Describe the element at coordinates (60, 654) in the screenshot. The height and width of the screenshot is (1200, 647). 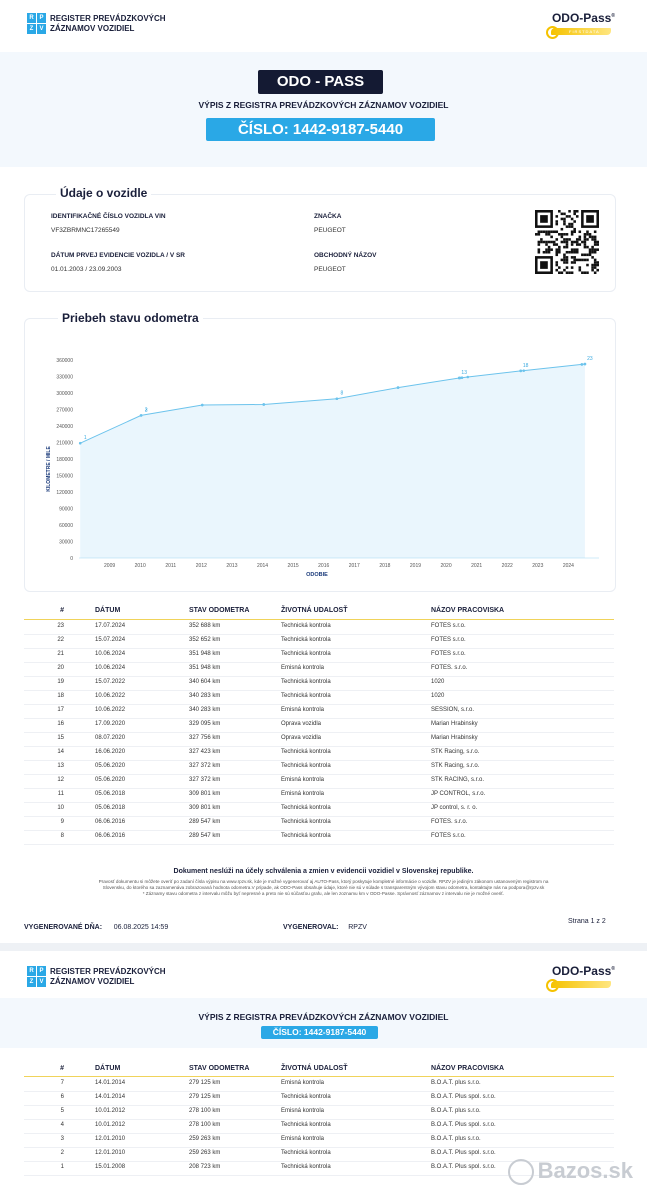
I see `row-number: 21` at that location.